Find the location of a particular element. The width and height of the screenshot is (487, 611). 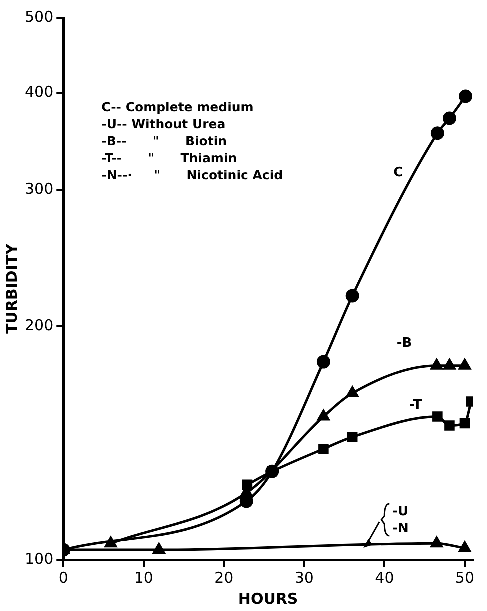

series-label: C is located at coordinates (399, 173).